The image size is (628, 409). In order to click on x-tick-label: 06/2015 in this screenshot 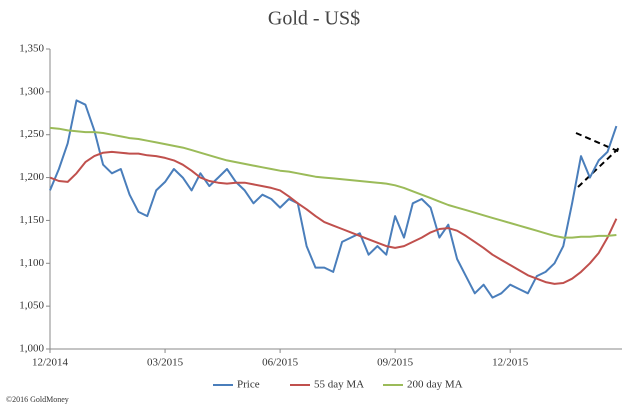, I will do `click(280, 363)`.